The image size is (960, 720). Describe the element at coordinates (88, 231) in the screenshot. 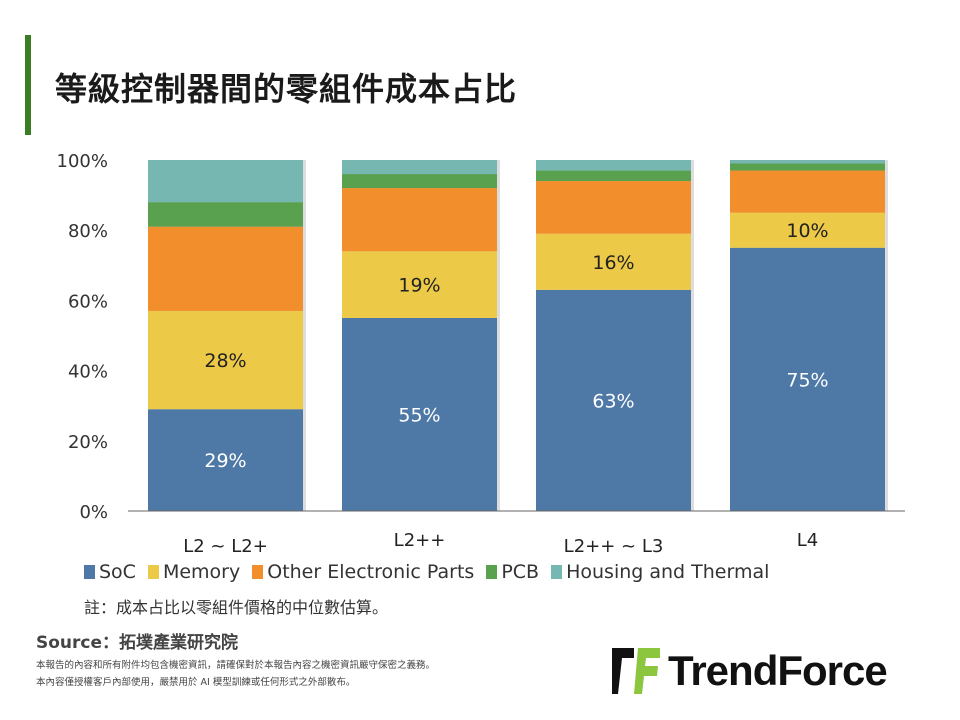

I see `y-tick-label: 80%` at that location.